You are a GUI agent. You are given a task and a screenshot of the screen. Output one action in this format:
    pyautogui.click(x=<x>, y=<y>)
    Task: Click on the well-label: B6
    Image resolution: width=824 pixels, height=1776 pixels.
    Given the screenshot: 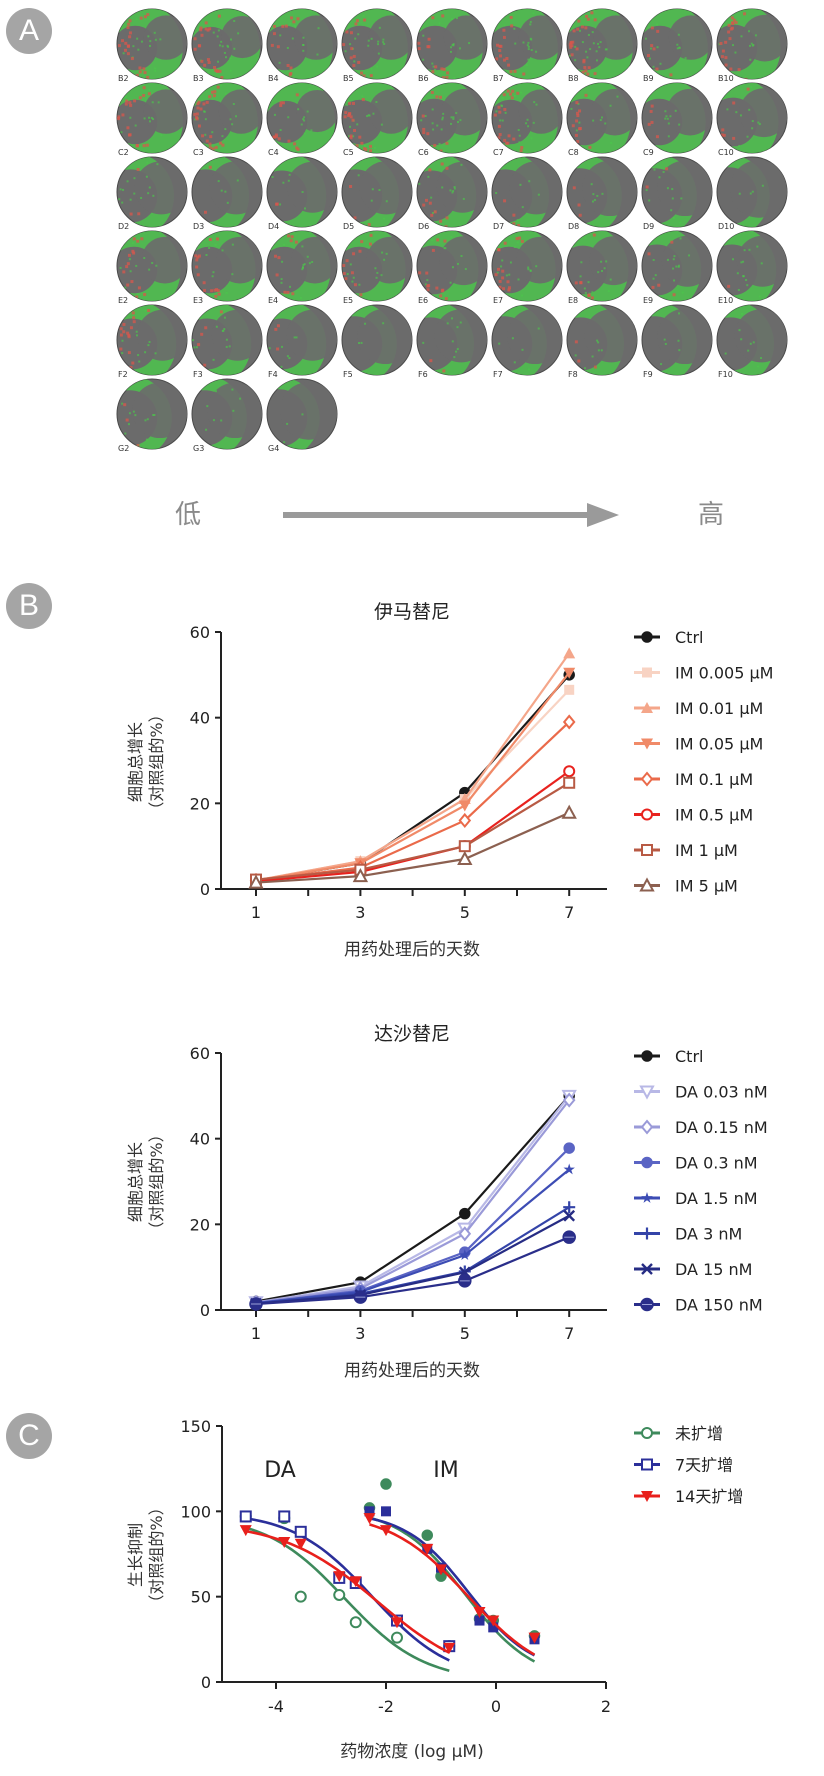 What is the action you would take?
    pyautogui.click(x=423, y=78)
    